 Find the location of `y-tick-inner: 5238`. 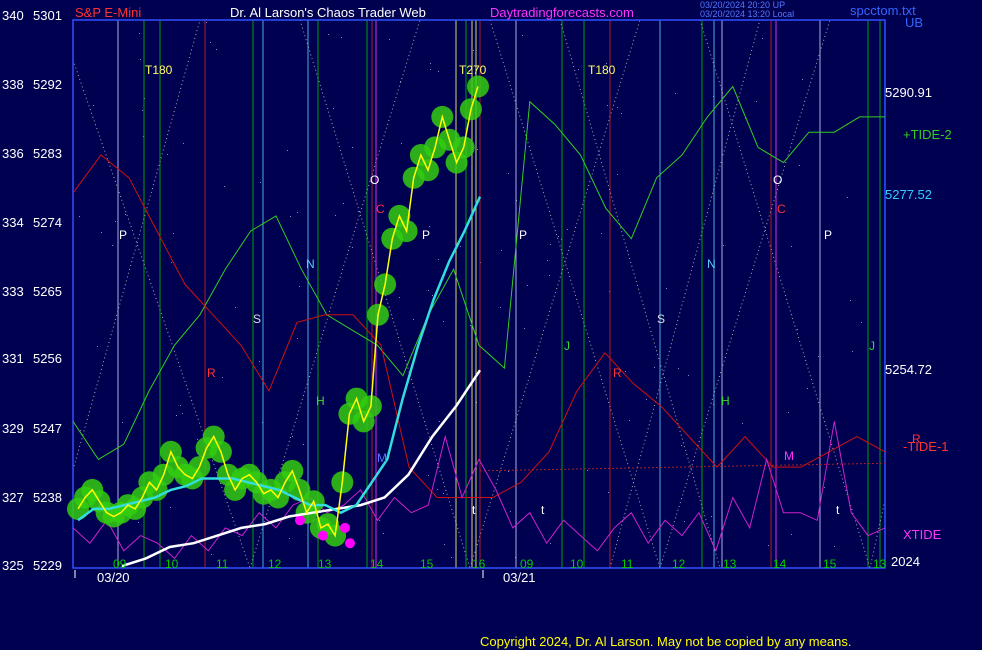

y-tick-inner: 5238 is located at coordinates (47, 497).